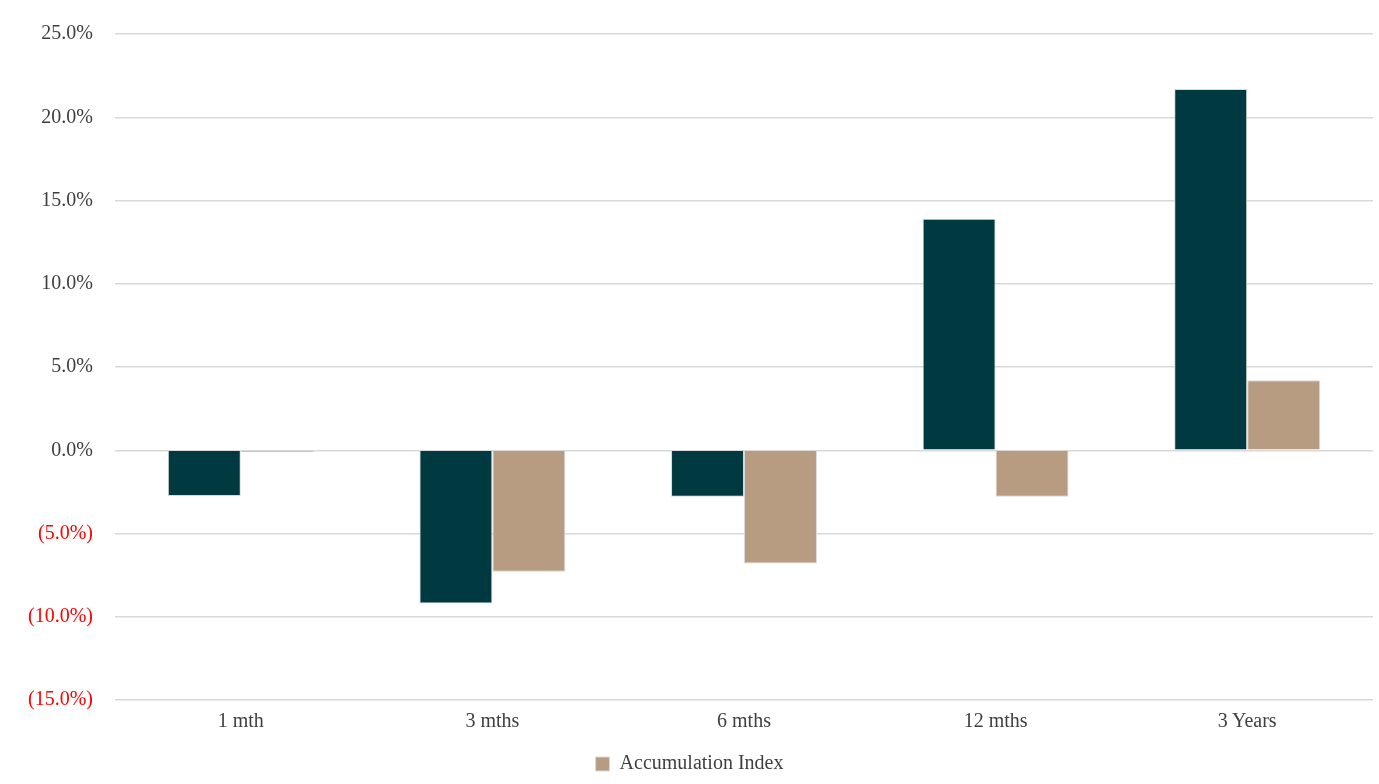  I want to click on y-tick-label: (10.0%), so click(60, 615).